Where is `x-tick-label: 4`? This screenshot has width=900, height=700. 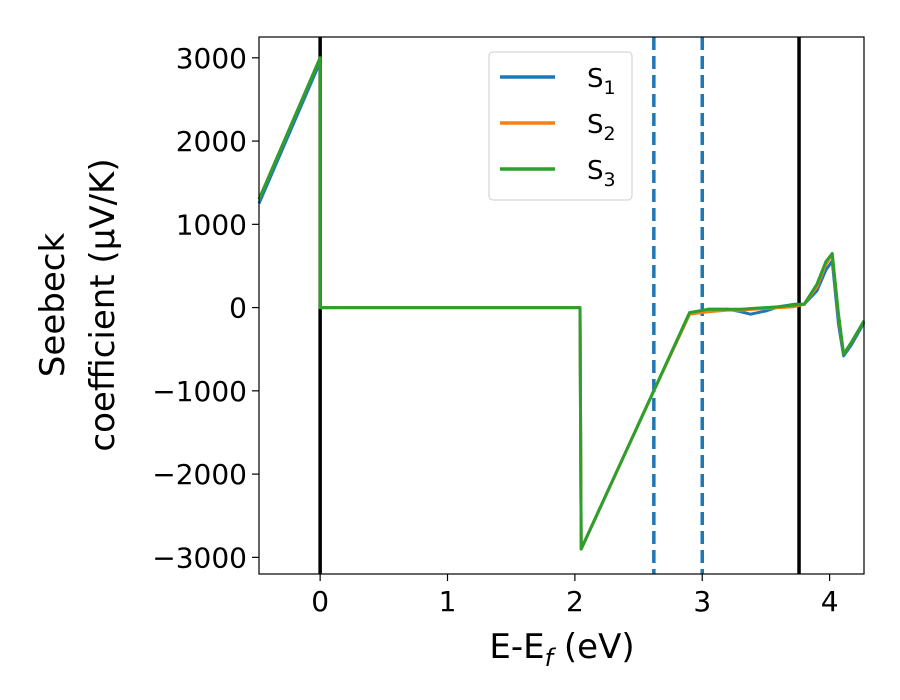
x-tick-label: 4 is located at coordinates (830, 601).